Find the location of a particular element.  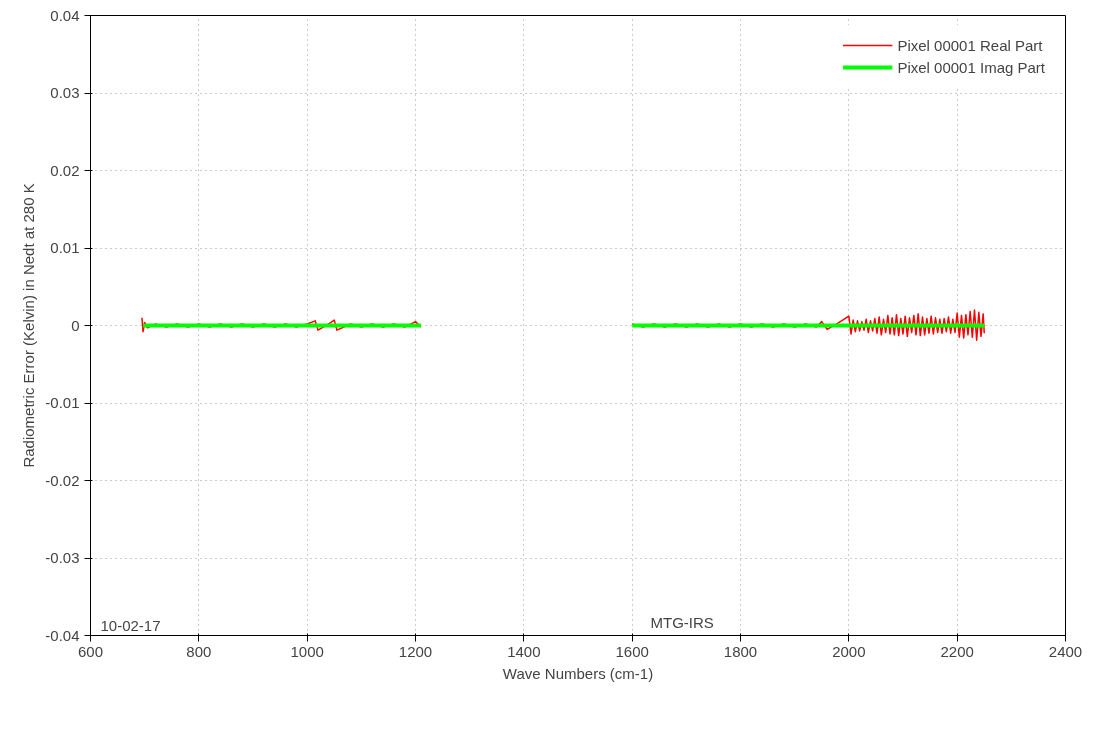

x-tick-label: 1000 is located at coordinates (307, 651).